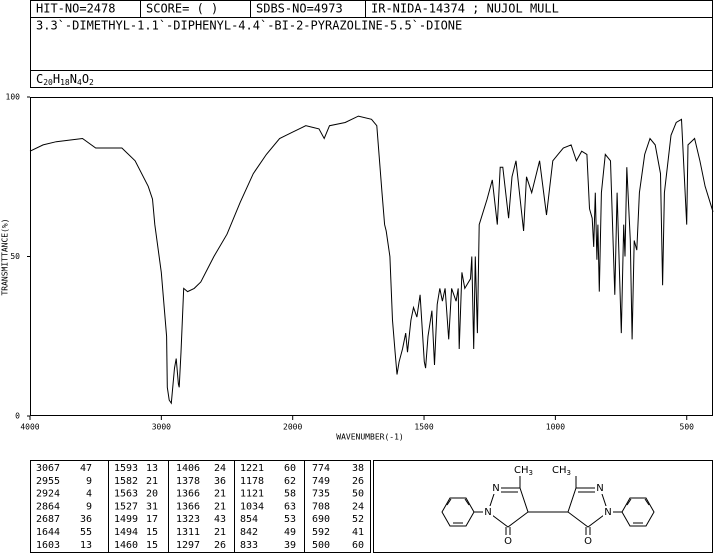 This screenshot has height=553, width=715. I want to click on y-tick-label: 0, so click(17, 416).